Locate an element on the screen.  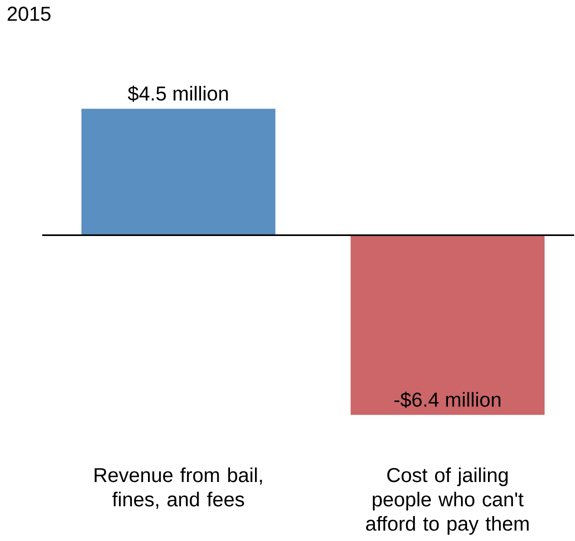
data-label: $4.5 million is located at coordinates (178, 93).